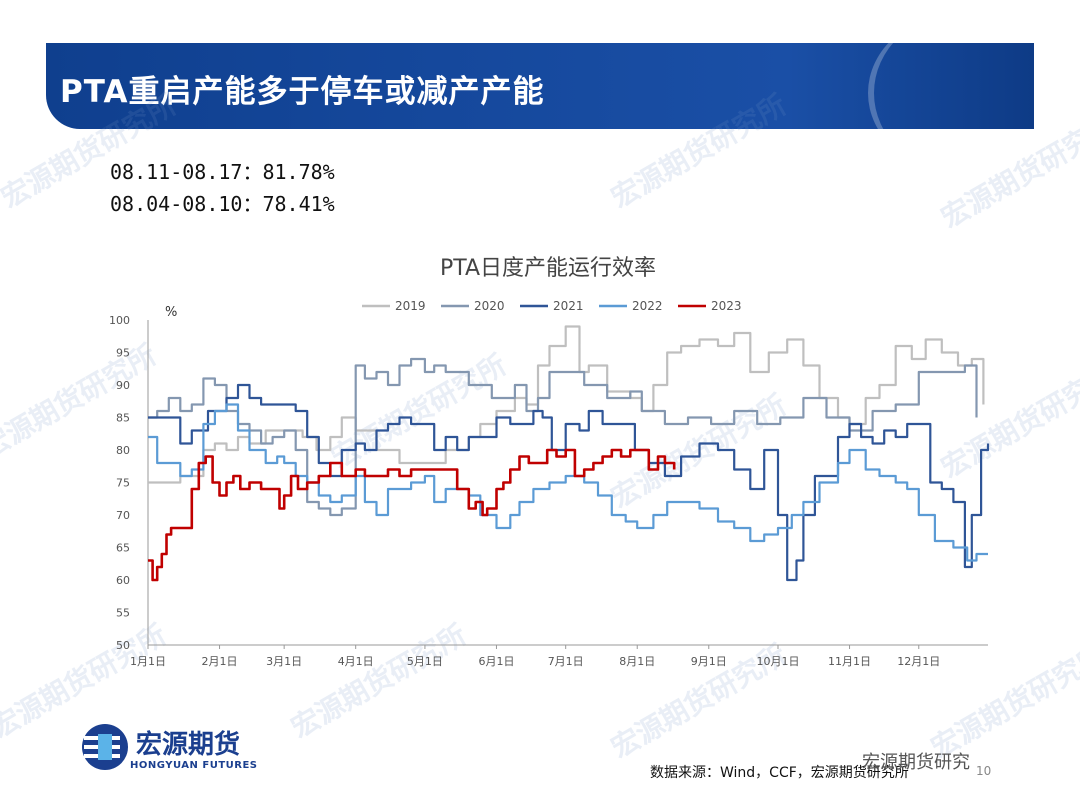 The image size is (1080, 810). Describe the element at coordinates (568, 306) in the screenshot. I see `legend-label-2021: 2021` at that location.